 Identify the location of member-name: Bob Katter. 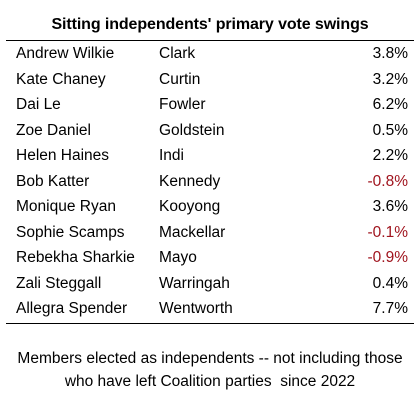
(53, 181).